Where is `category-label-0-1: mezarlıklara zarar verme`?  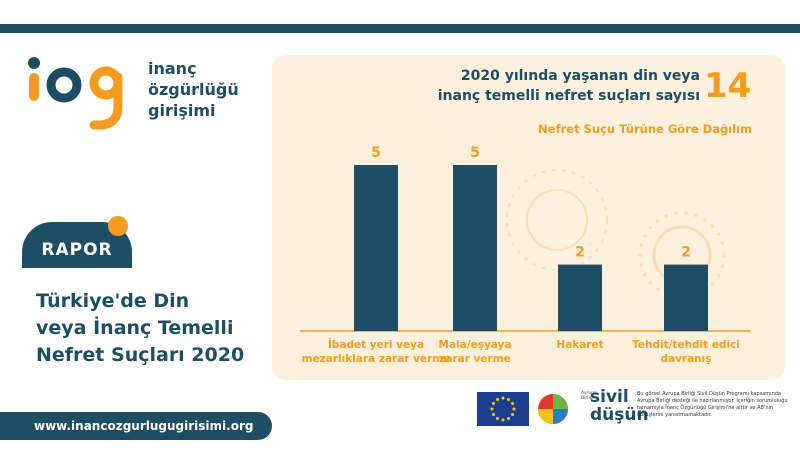 category-label-0-1: mezarlıklara zarar verme is located at coordinates (376, 359).